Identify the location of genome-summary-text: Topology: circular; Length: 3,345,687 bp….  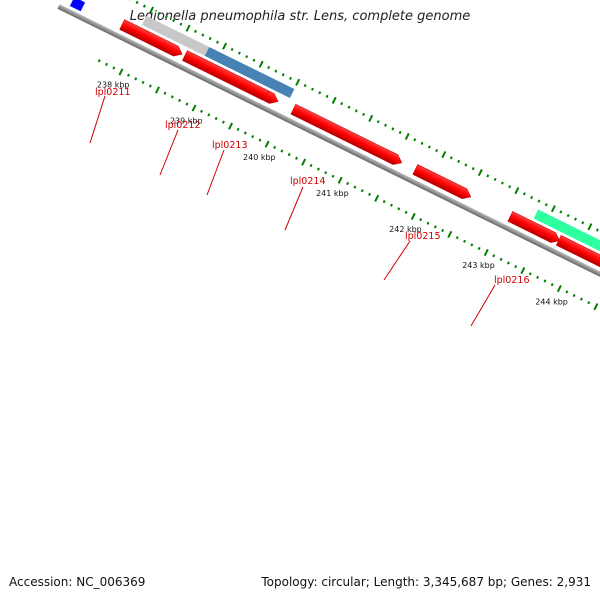
(426, 582).